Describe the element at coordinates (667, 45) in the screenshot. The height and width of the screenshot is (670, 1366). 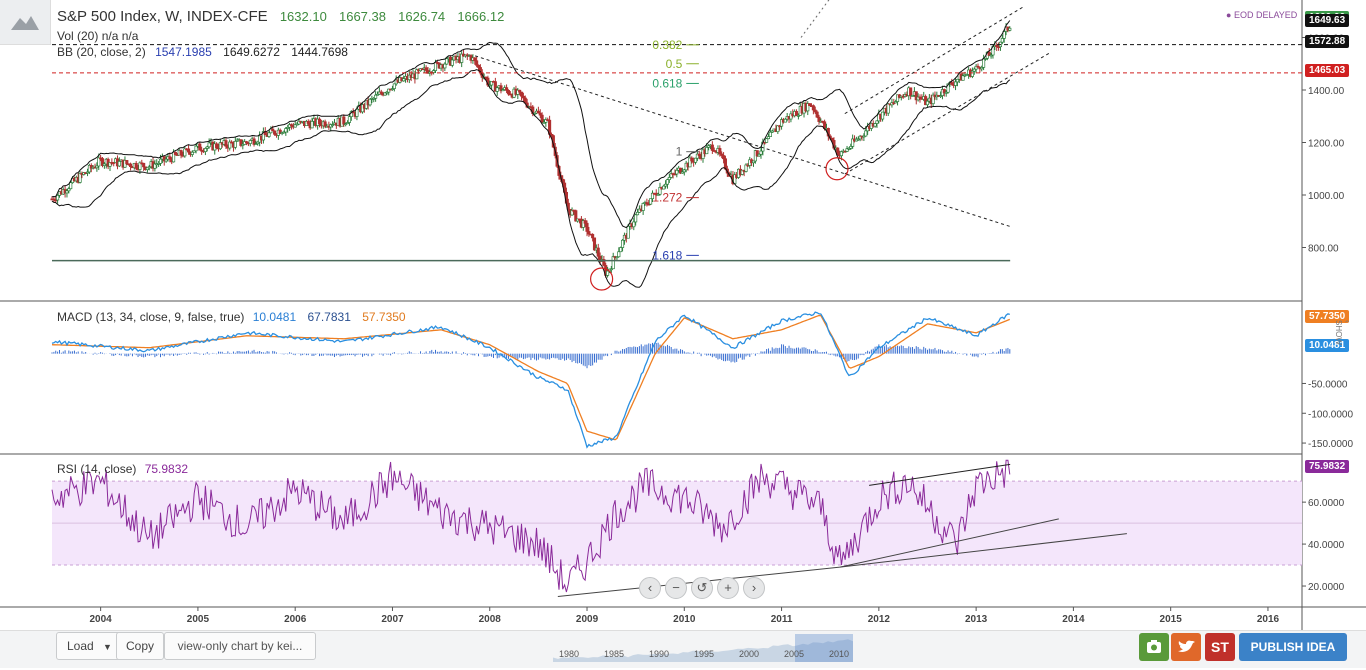
I see `fib-label: 0.382` at that location.